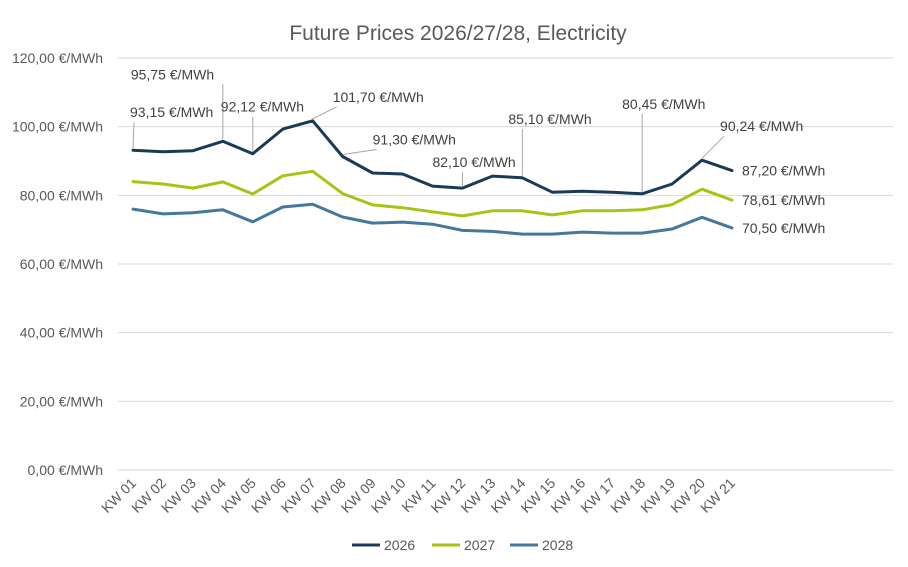  Describe the element at coordinates (65, 470) in the screenshot. I see `y-tick-label: 0,00 €/MWh` at that location.